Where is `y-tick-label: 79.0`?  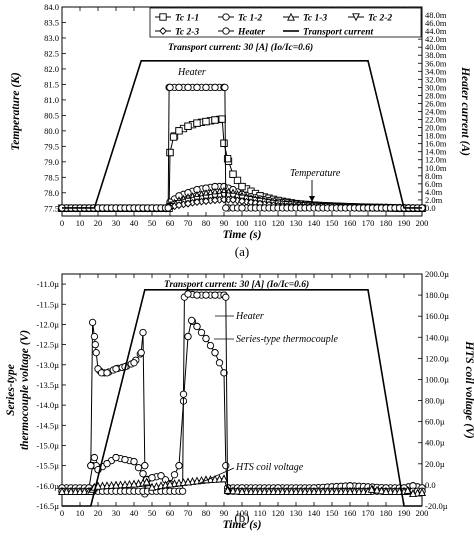 y-tick-label: 79.0 is located at coordinates (51, 162).